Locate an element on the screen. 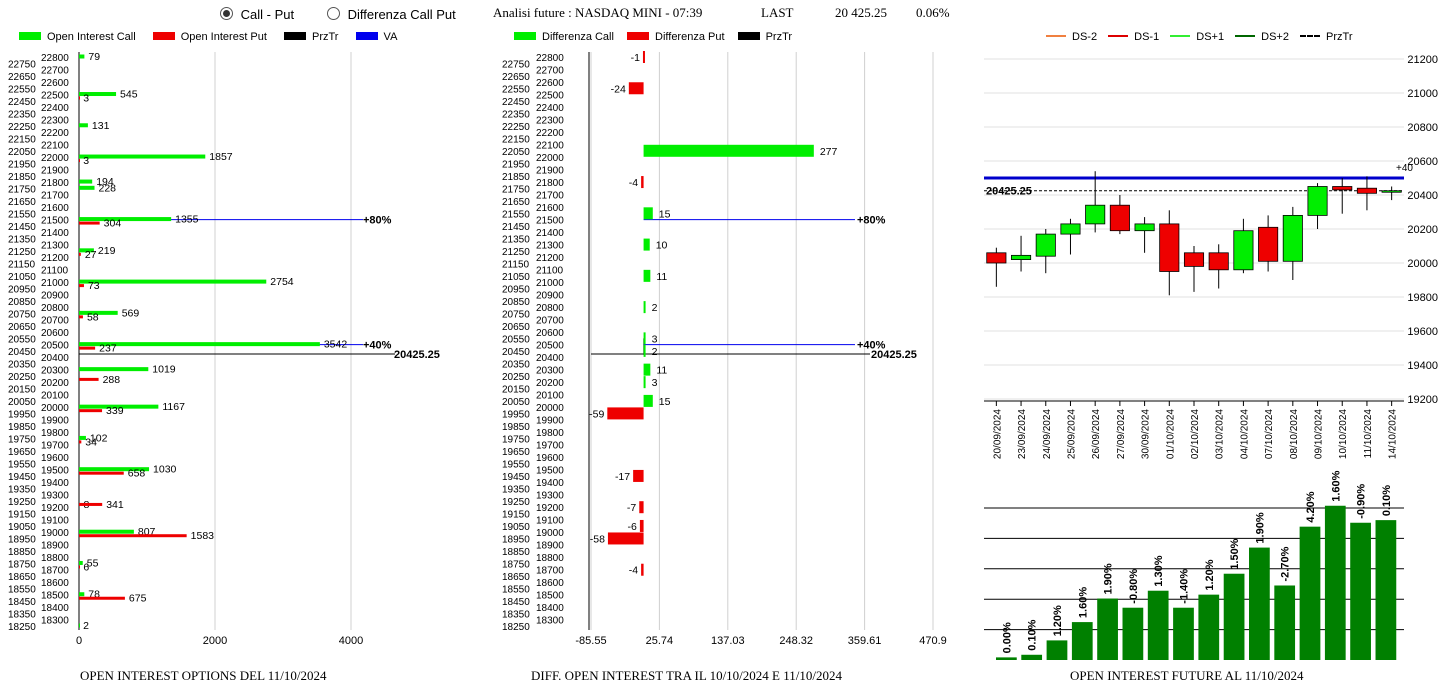 Image resolution: width=1447 pixels, height=688 pixels. footer-panel1: OPEN INTEREST OPTIONS DEL 11/10/2024 is located at coordinates (203, 675).